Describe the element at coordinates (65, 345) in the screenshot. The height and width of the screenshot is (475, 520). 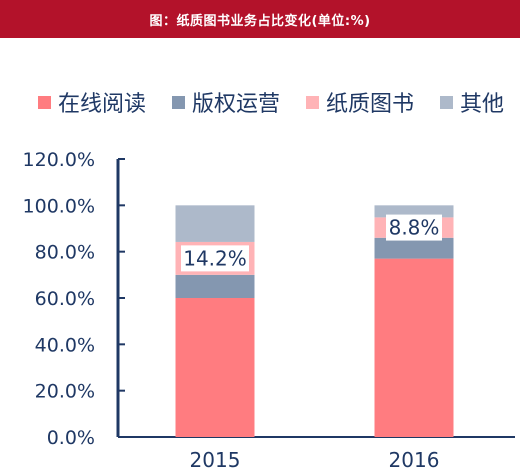
I see `y-tick-label-2: 40.0%` at that location.